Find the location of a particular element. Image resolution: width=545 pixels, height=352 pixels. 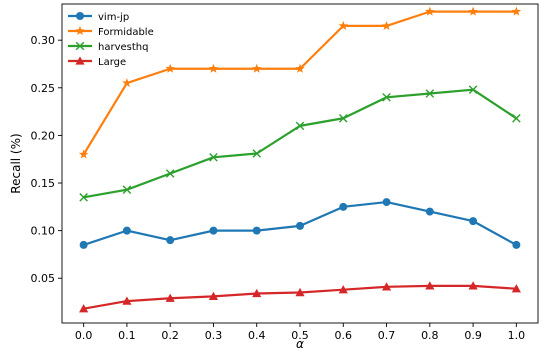

series-vim-jp is located at coordinates (300, 223).